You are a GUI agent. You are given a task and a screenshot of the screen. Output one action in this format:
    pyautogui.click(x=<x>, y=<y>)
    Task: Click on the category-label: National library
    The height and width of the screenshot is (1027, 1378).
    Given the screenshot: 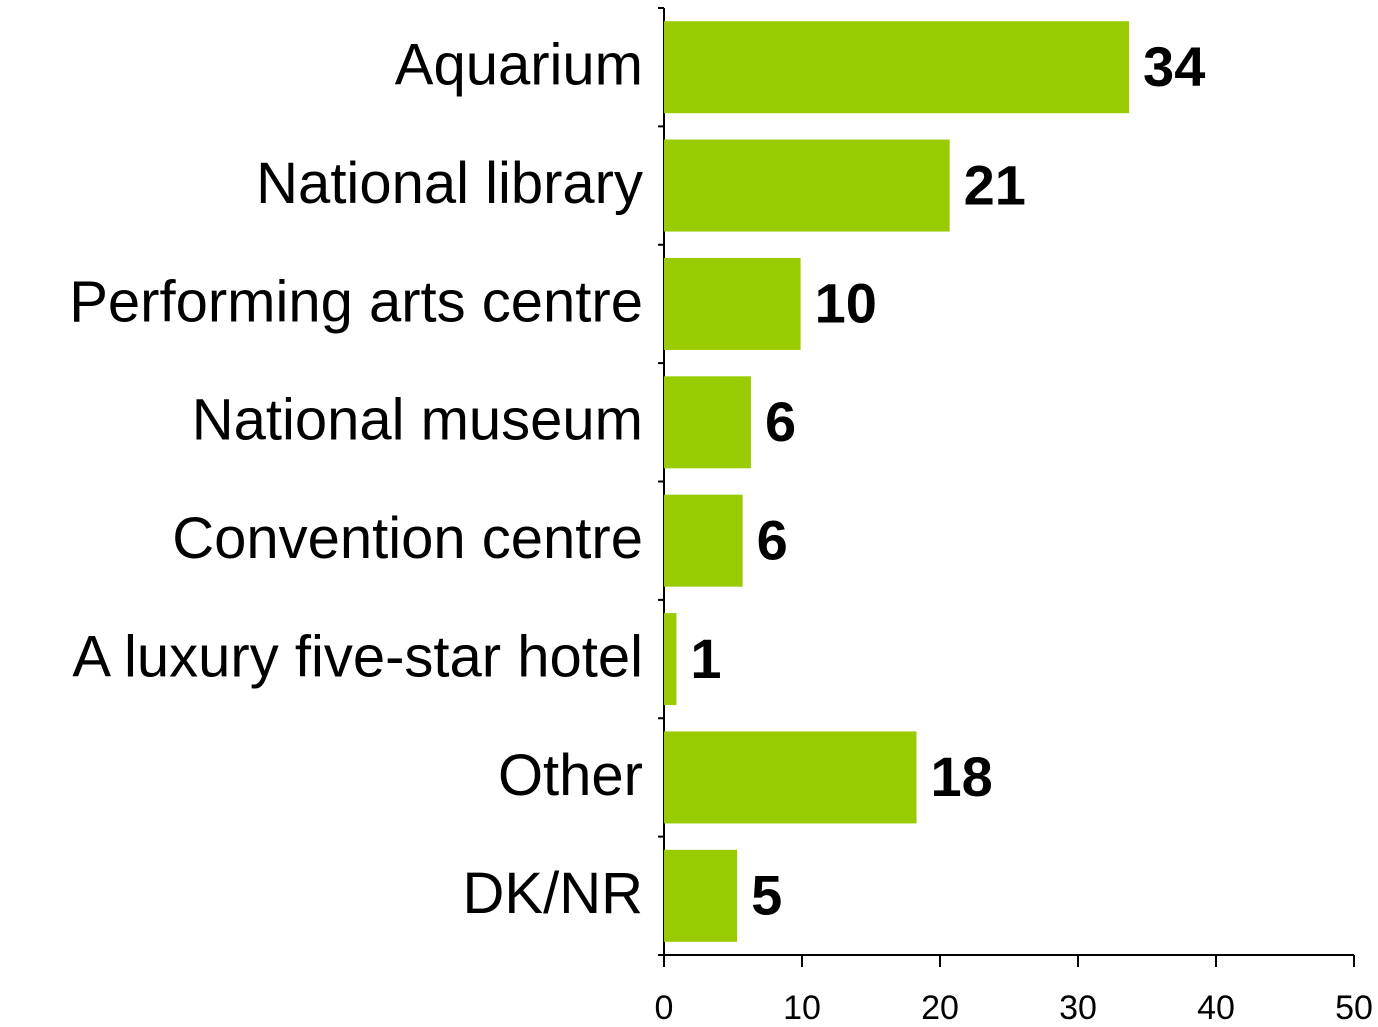 What is the action you would take?
    pyautogui.click(x=449, y=183)
    